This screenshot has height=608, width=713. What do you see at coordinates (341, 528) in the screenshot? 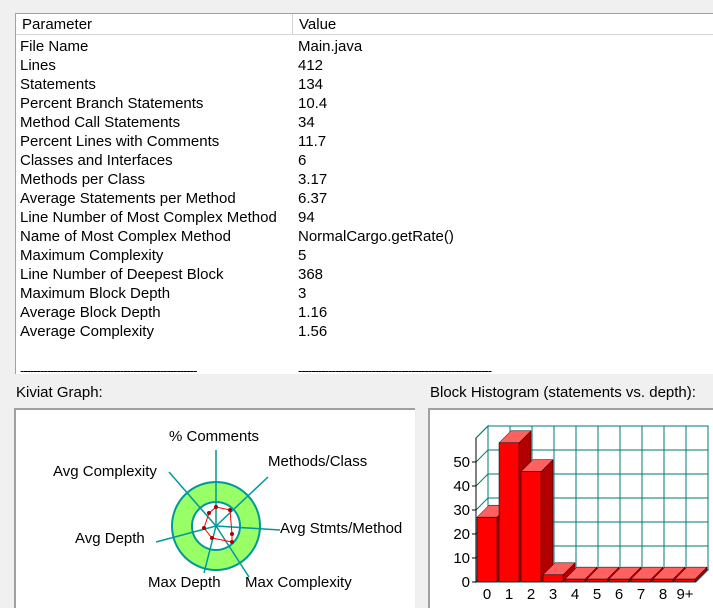
I see `kiviat-label-avg-stmts: Avg Stmts/Method` at bounding box center [341, 528].